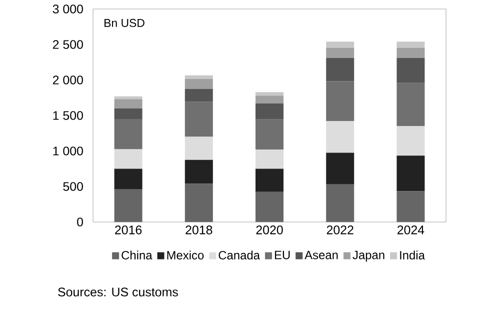 The height and width of the screenshot is (320, 500). What do you see at coordinates (67, 44) in the screenshot?
I see `y-tick-label: 2 500` at bounding box center [67, 44].